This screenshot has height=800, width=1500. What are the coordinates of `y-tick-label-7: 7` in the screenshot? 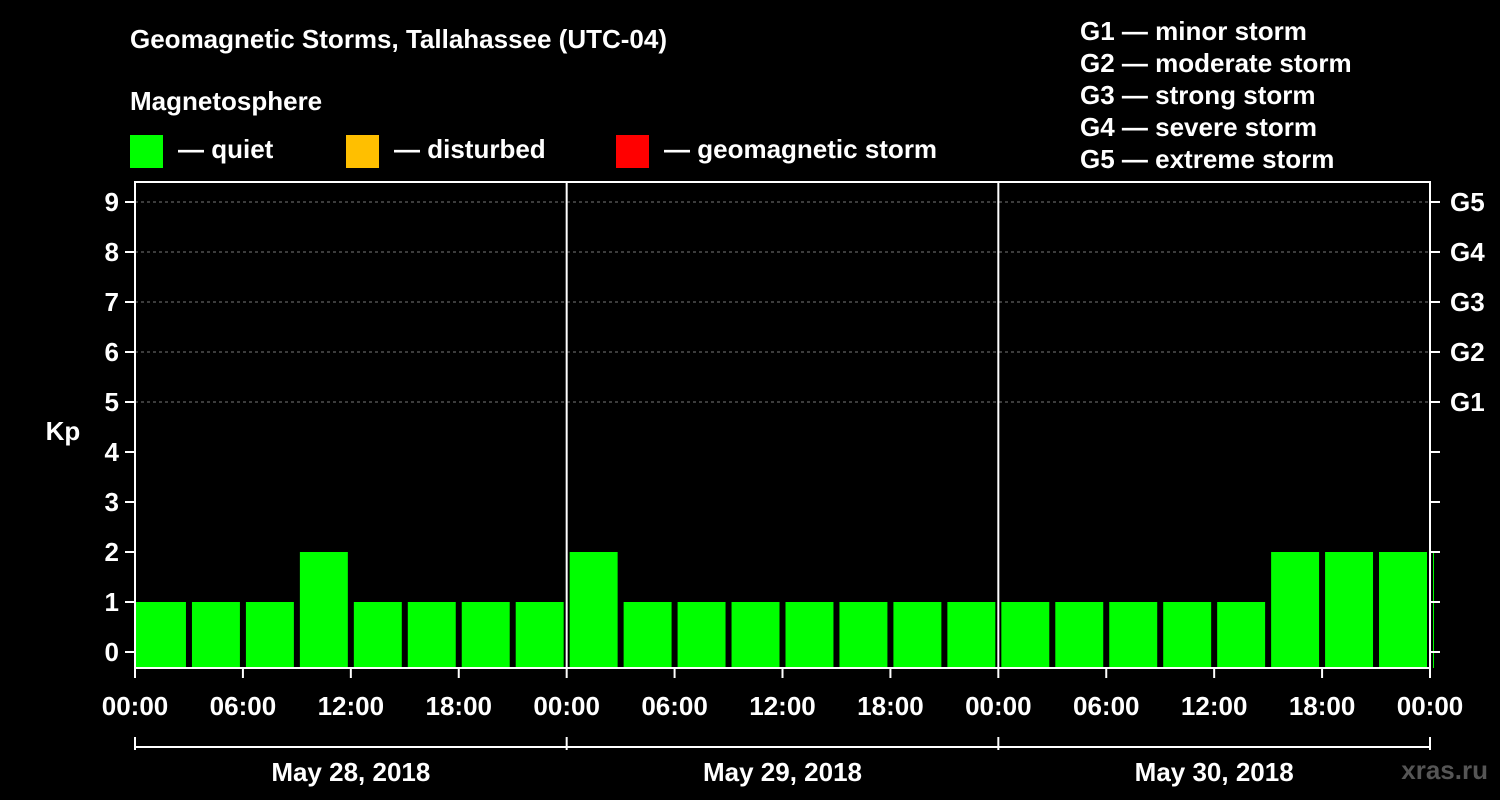 It's located at (112, 302).